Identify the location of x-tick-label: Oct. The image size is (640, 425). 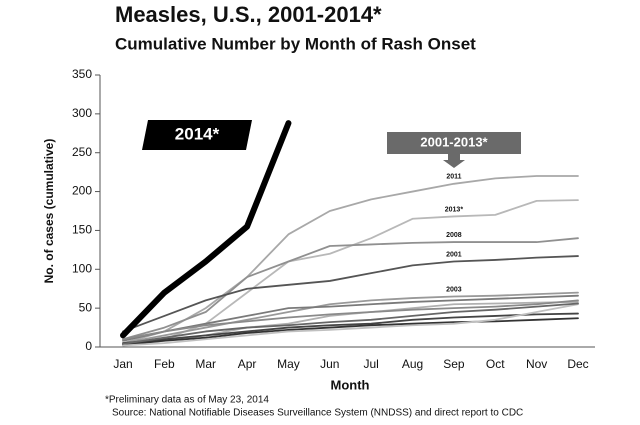
(495, 364).